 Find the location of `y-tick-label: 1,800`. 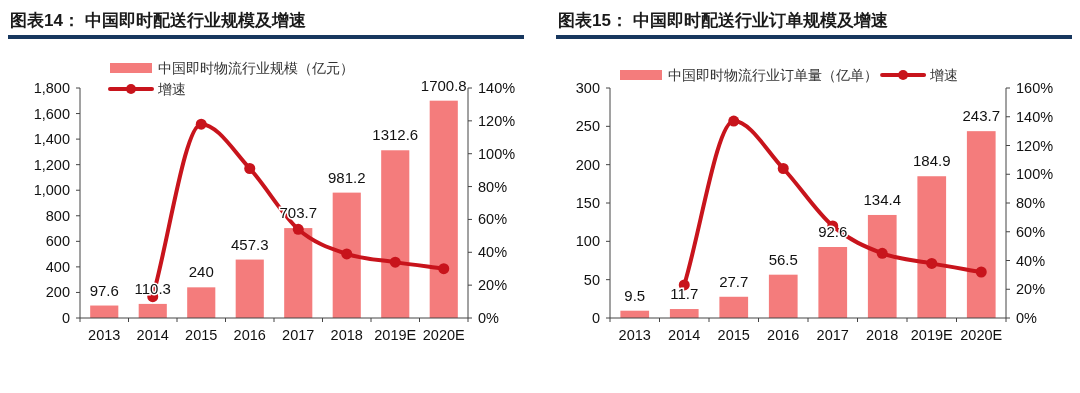

y-tick-label: 1,800 is located at coordinates (51, 88).